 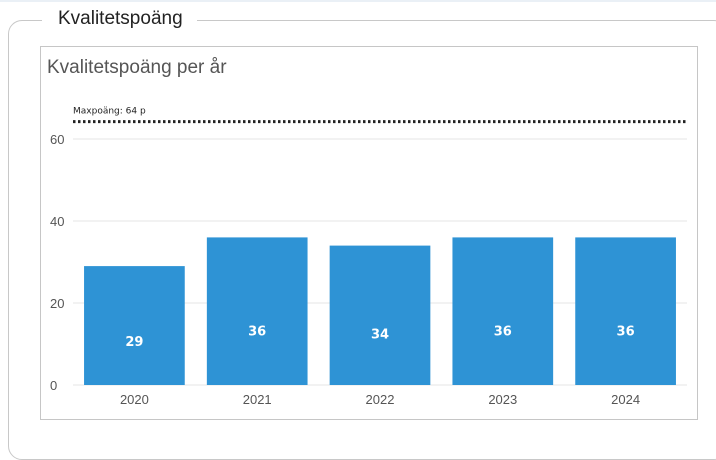 I want to click on chart-title: Kvalitetspoäng per år, so click(x=137, y=67).